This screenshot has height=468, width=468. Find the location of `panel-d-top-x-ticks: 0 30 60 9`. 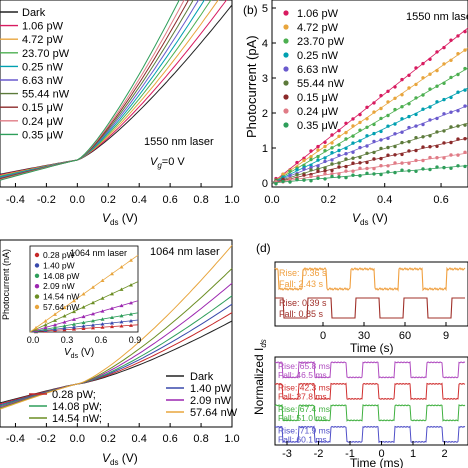

panel-d-top-x-ticks: 0 30 60 9 is located at coordinates (384, 332).